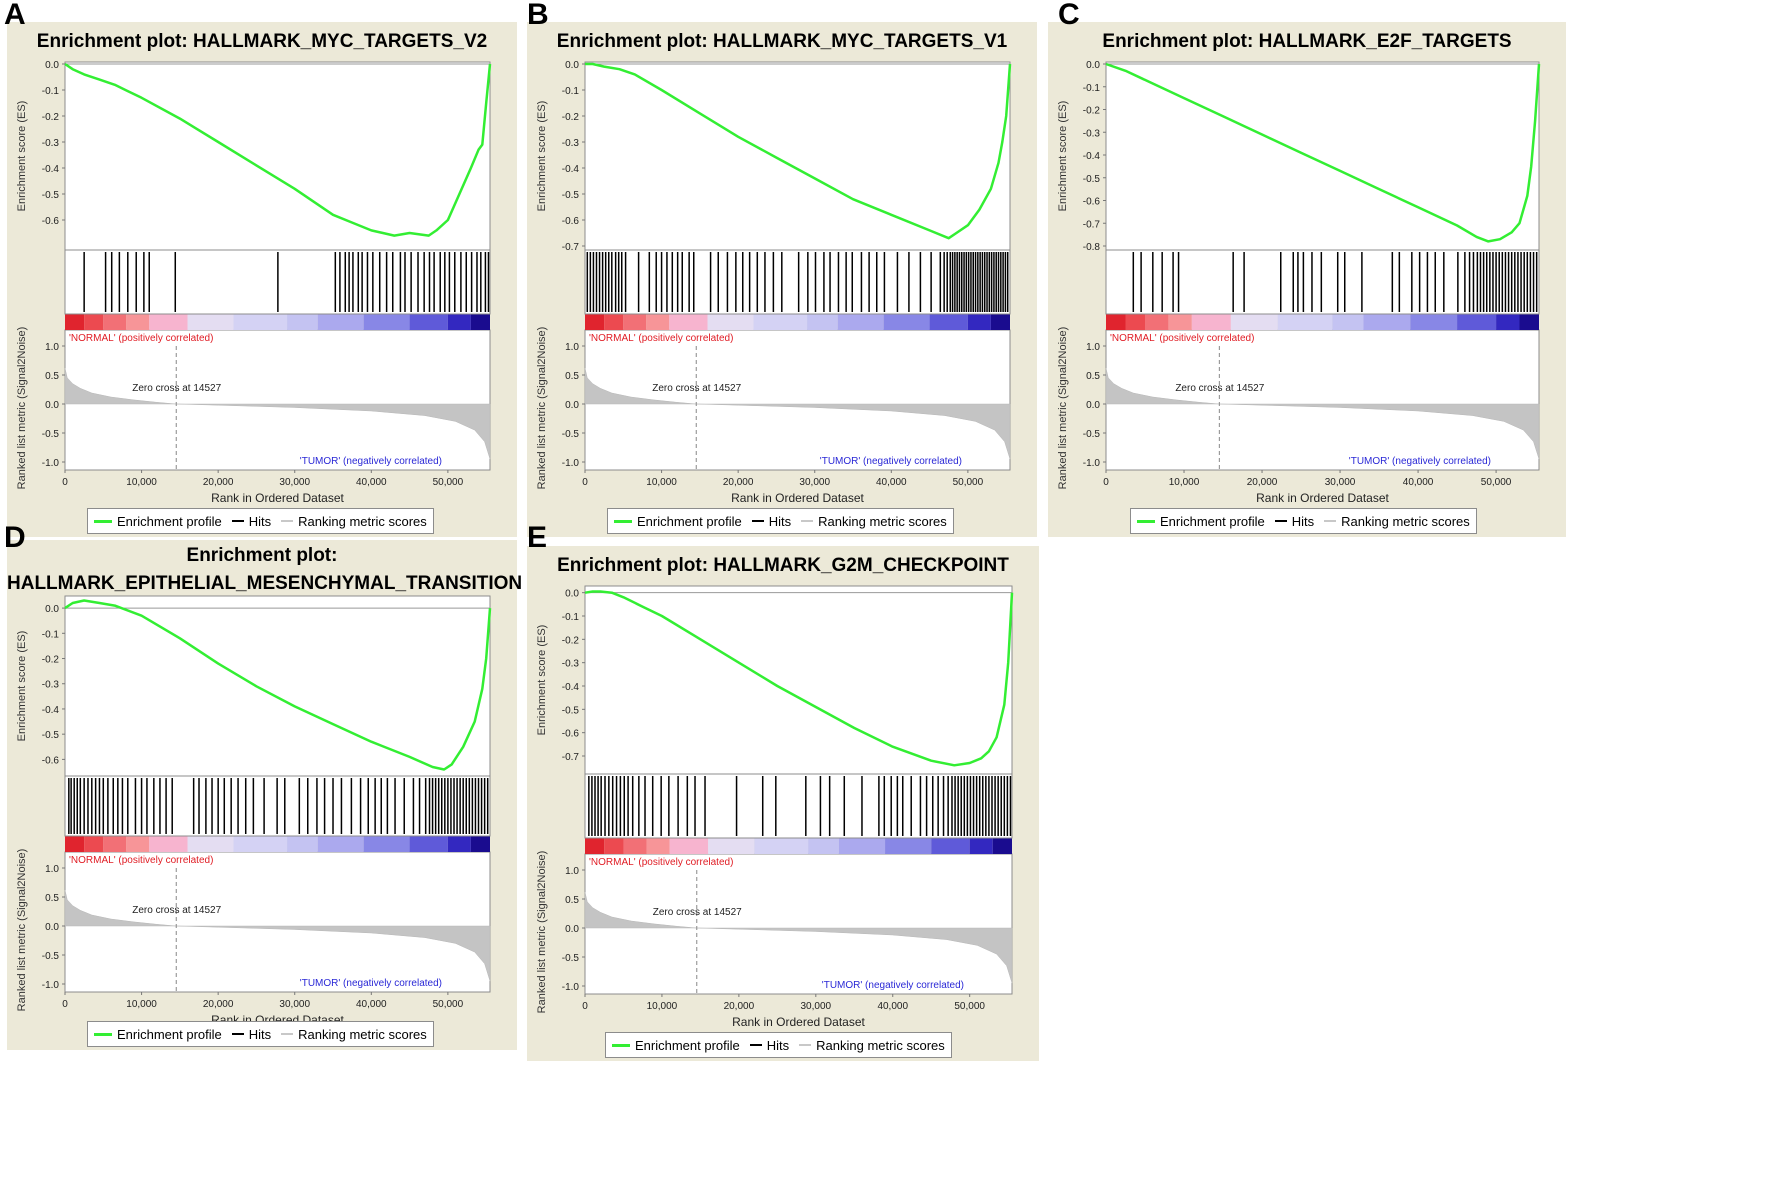  I want to click on legend-ranking: Ranking metric scores, so click(1397, 521).